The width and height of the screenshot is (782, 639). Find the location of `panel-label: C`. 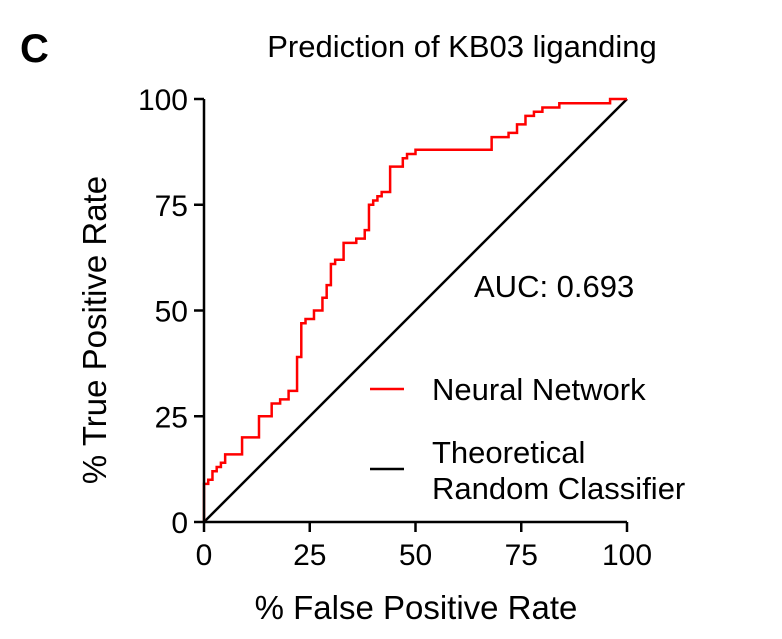

panel-label: C is located at coordinates (34, 49).